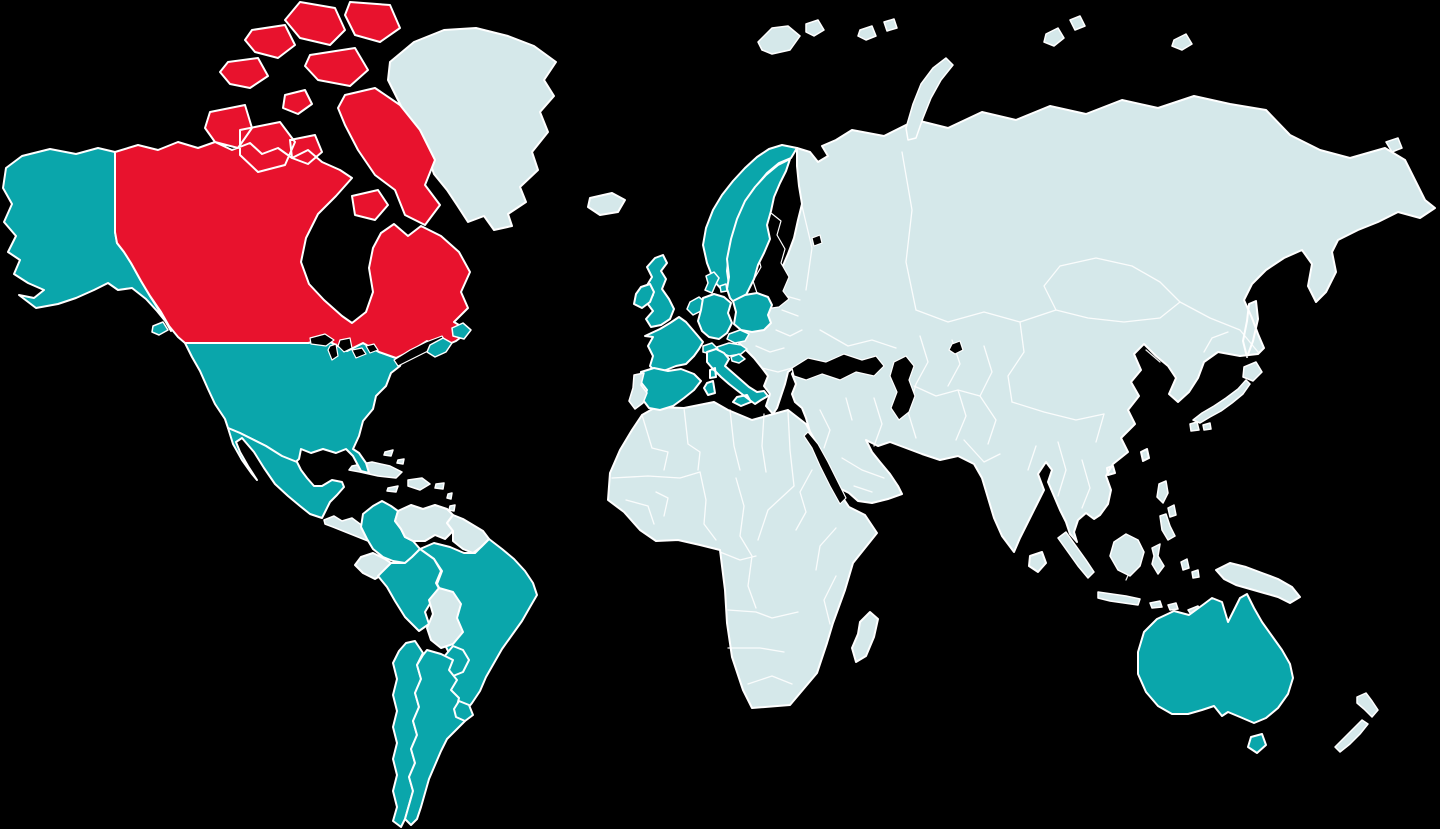  What do you see at coordinates (738, 336) in the screenshot?
I see `region-czechia` at bounding box center [738, 336].